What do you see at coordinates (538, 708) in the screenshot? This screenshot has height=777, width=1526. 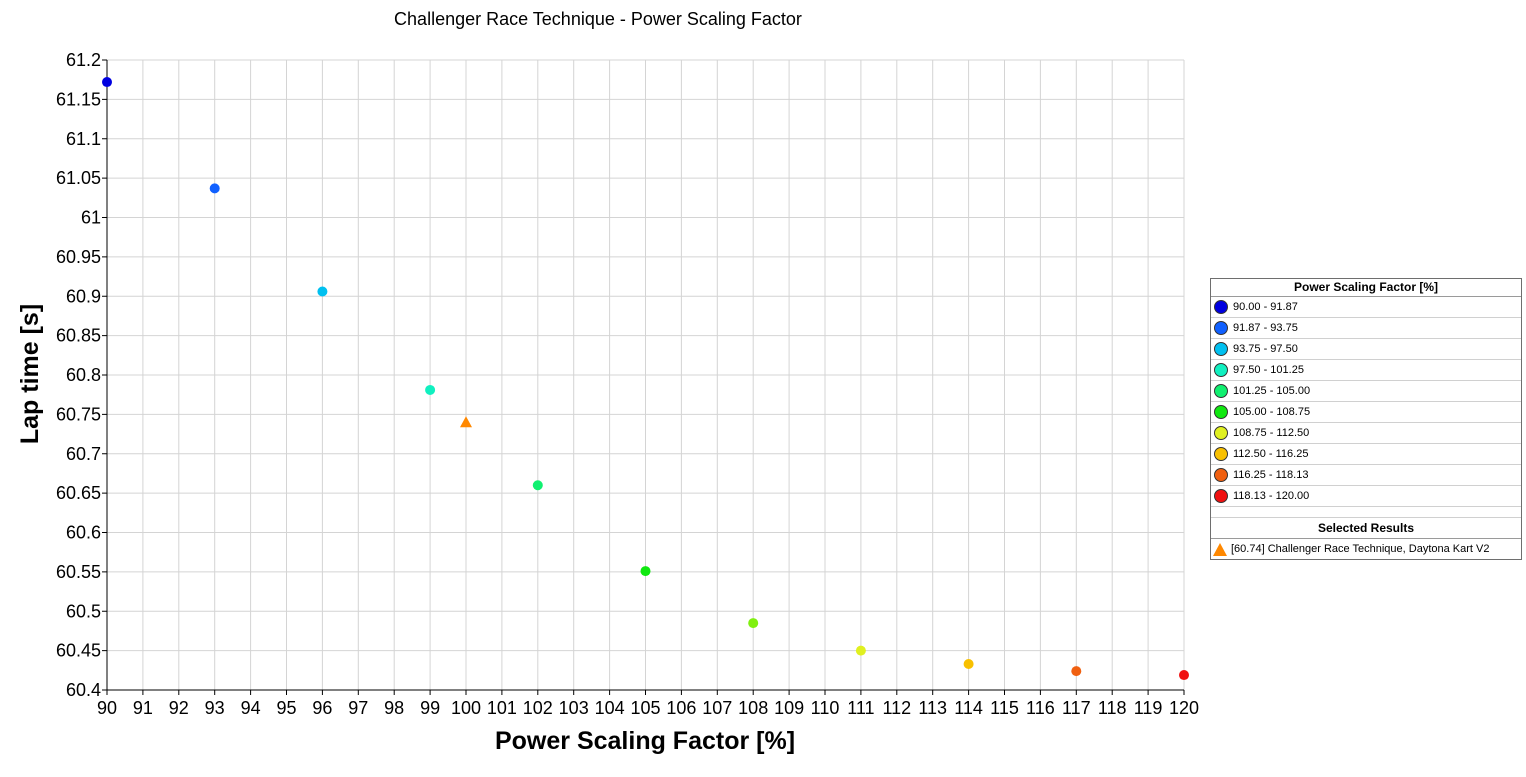 I see `x-tick-label: 102` at bounding box center [538, 708].